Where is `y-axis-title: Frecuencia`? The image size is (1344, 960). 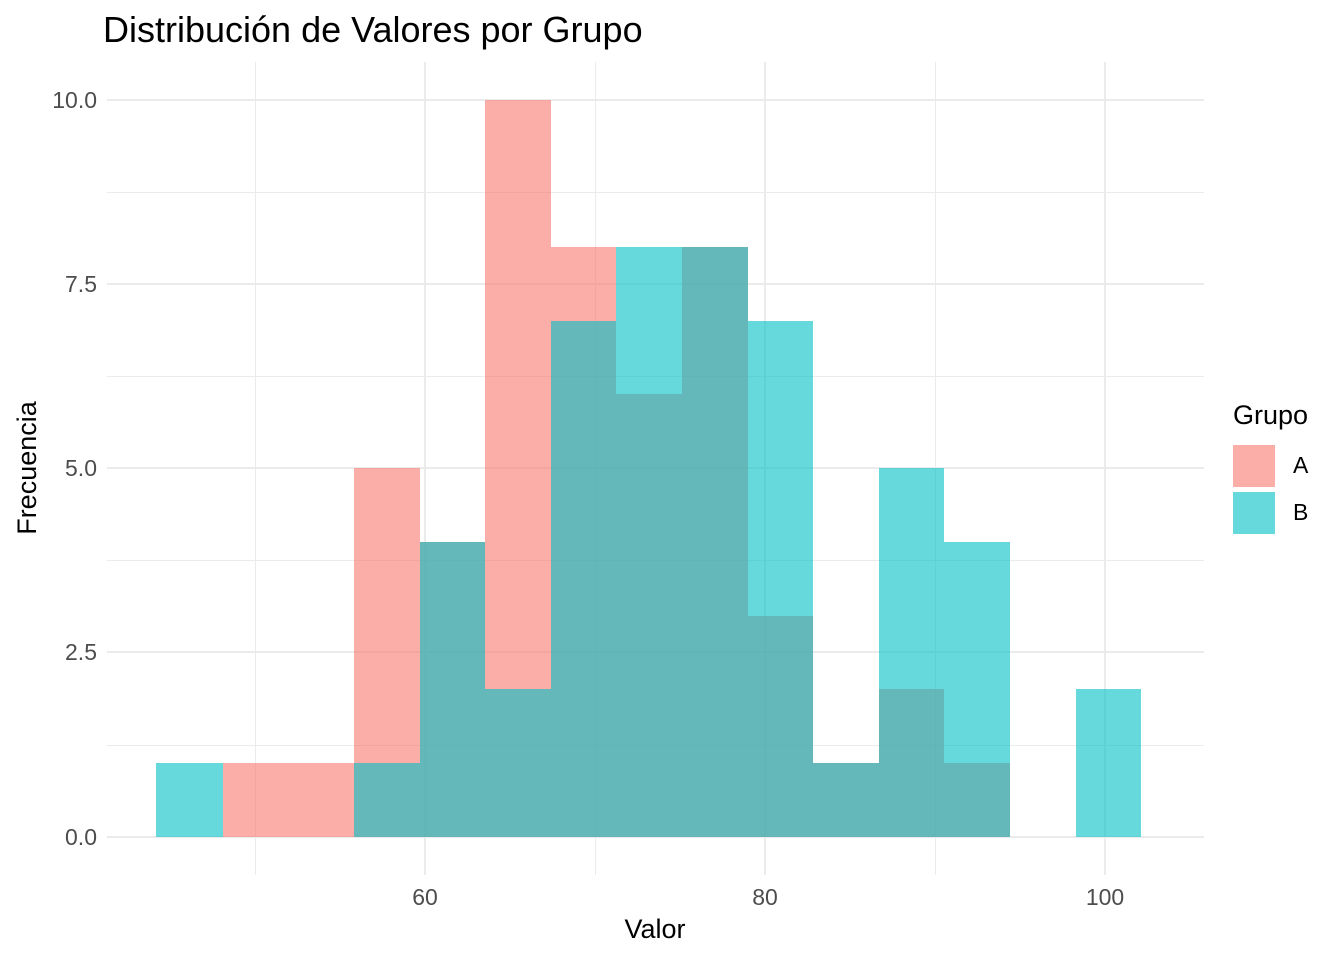
y-axis-title: Frecuencia is located at coordinates (27, 468).